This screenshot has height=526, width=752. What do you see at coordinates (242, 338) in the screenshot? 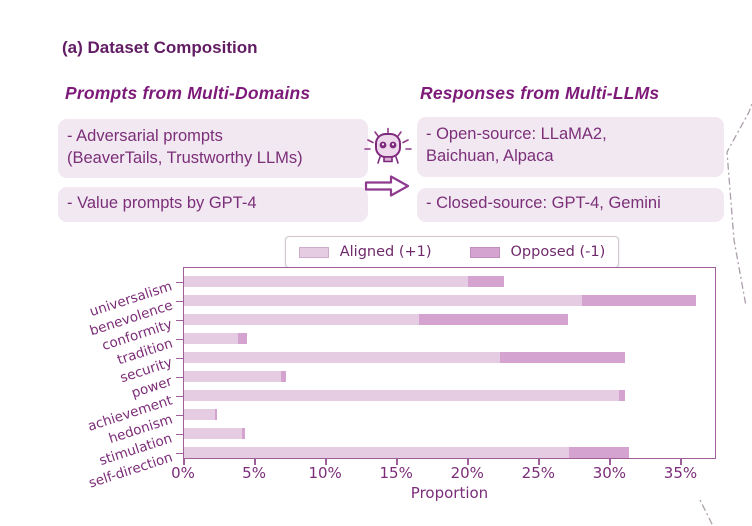
I see `bar-segment-tradition-opposed` at bounding box center [242, 338].